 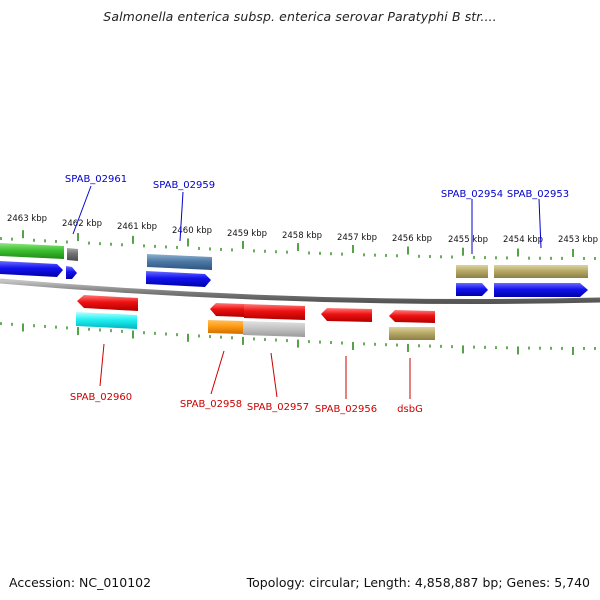 I want to click on scale-label: 2461 kbp, so click(x=137, y=227).